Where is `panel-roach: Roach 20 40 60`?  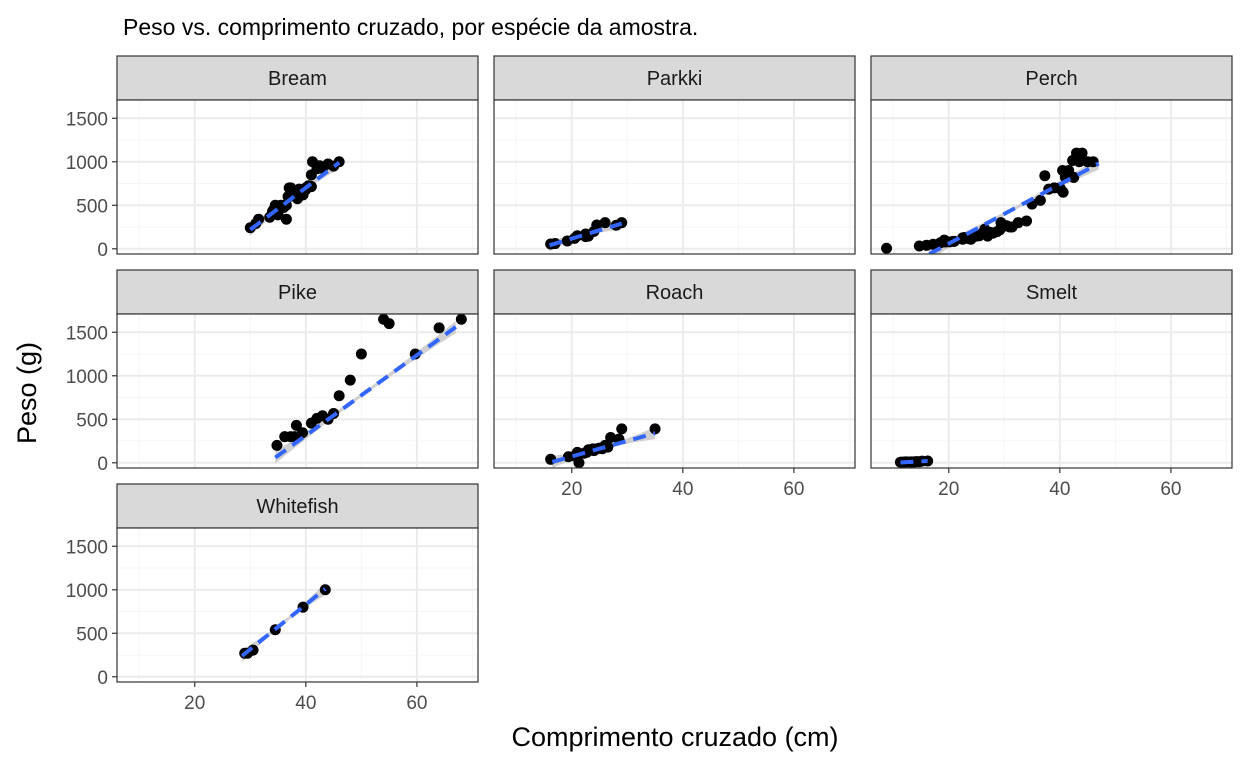 panel-roach: Roach 20 40 60 is located at coordinates (674, 384).